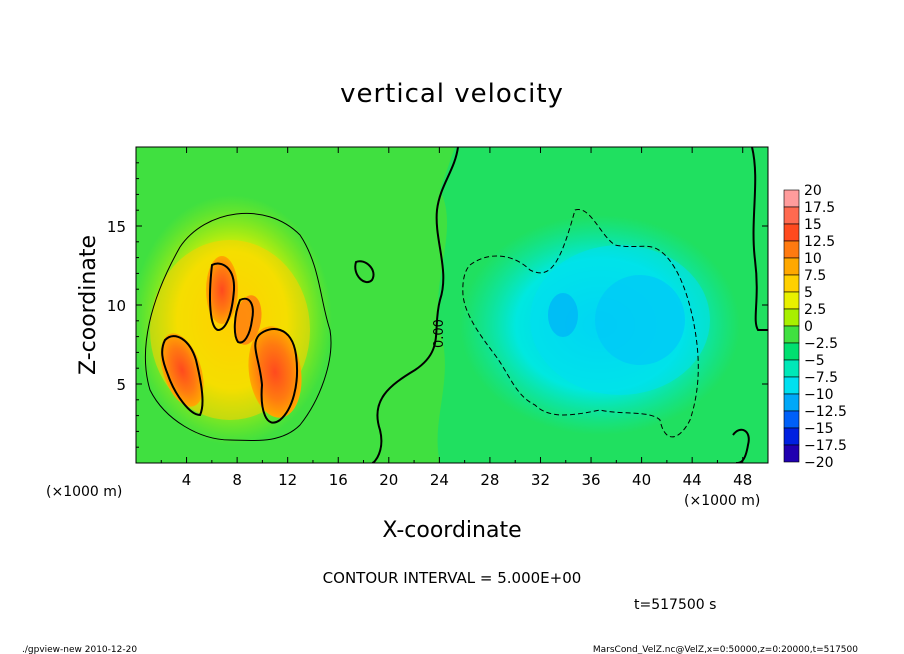 This screenshot has width=904, height=654. Describe the element at coordinates (815, 276) in the screenshot. I see `colorbar-label: 7.5` at that location.